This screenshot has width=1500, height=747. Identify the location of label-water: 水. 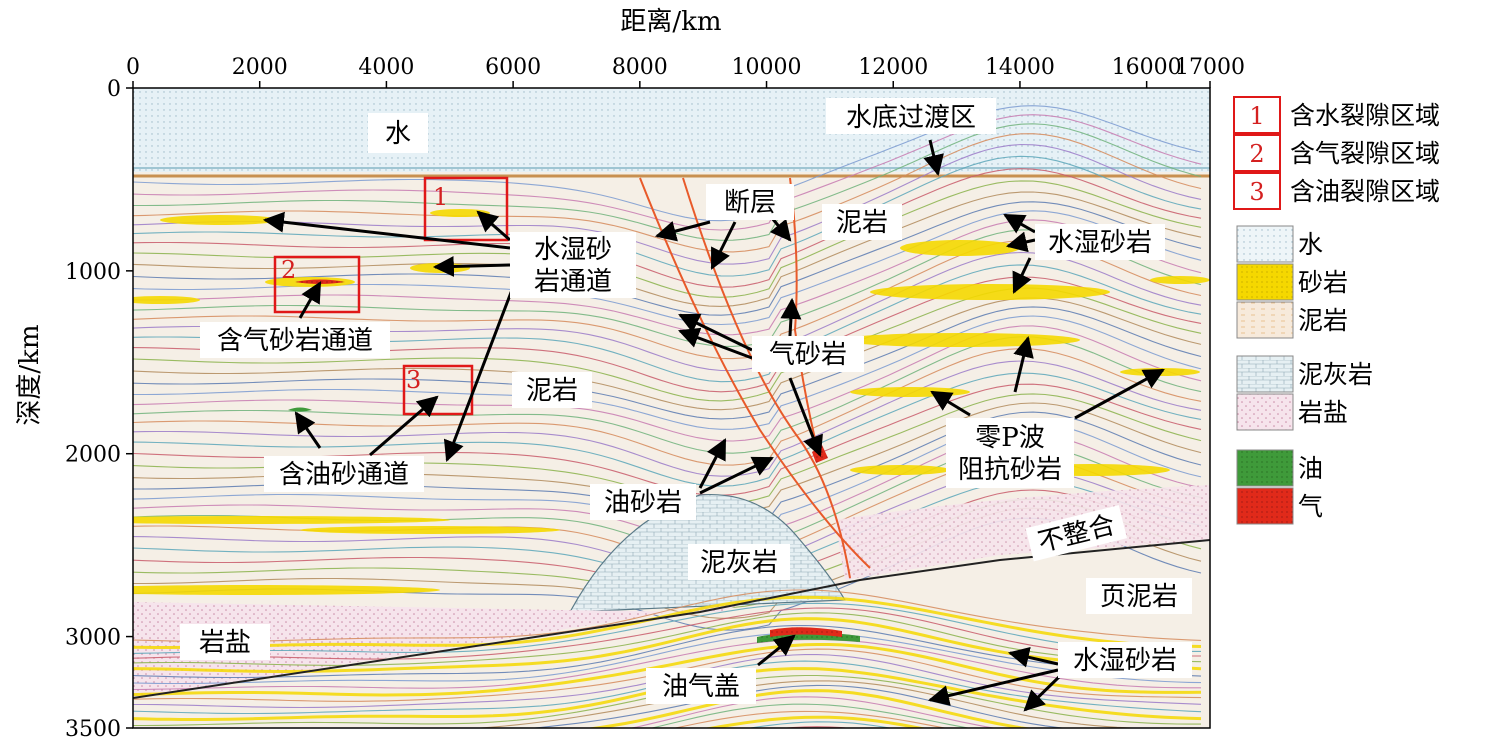
(398, 134).